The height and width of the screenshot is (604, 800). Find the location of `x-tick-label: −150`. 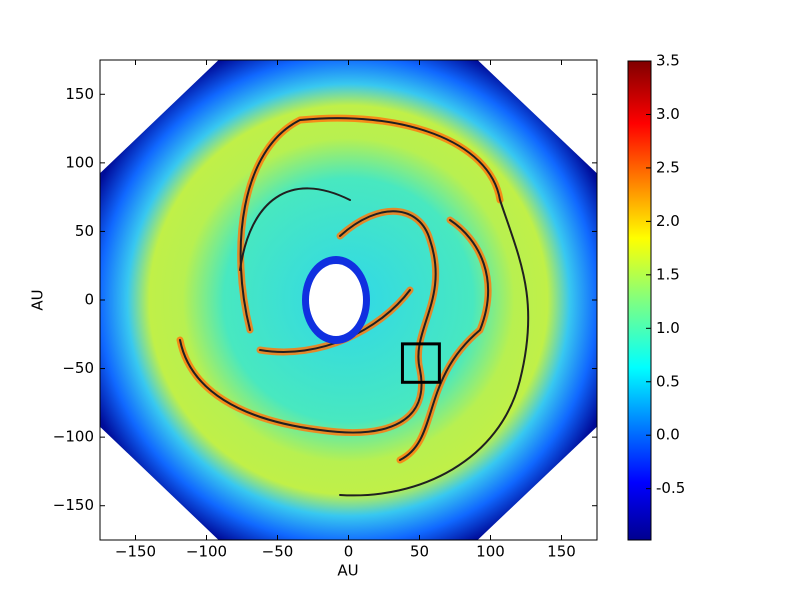

x-tick-label: −150 is located at coordinates (135, 552).